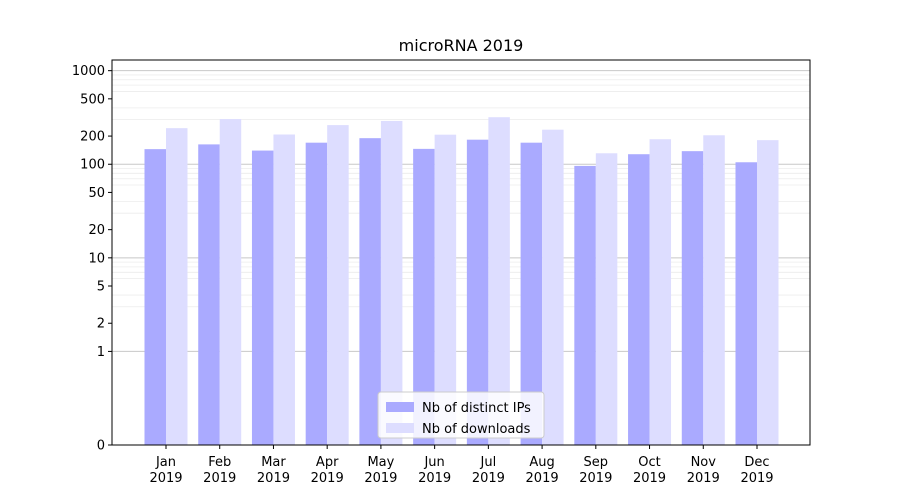 The width and height of the screenshot is (900, 504). I want to click on legend-label: Nb of downloads, so click(476, 429).